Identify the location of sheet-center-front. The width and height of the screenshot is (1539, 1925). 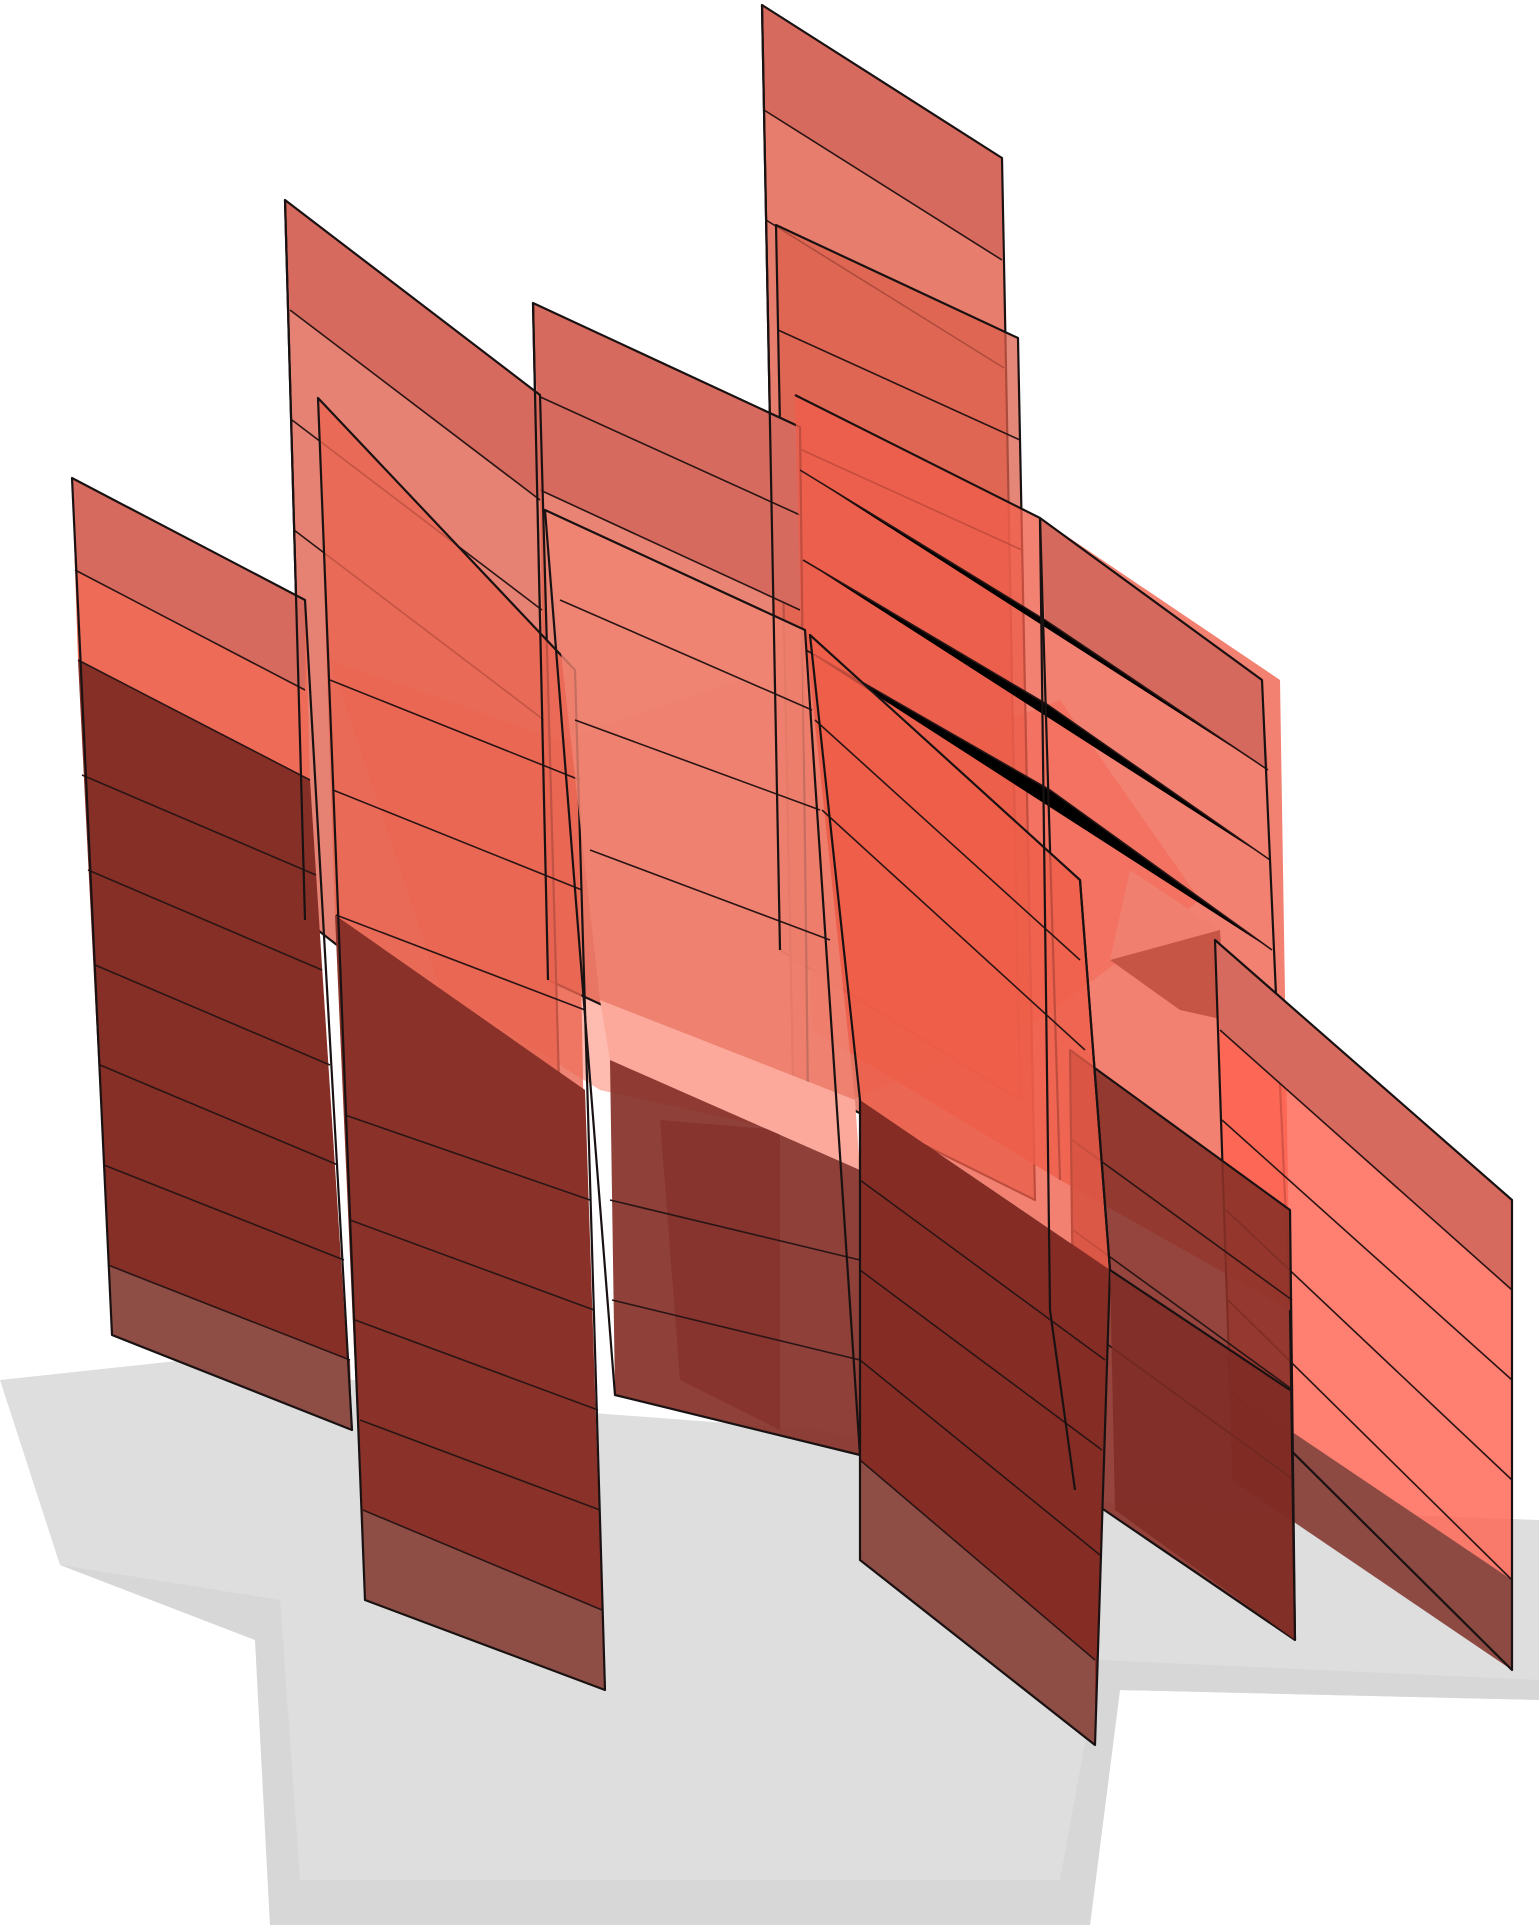
(702, 982).